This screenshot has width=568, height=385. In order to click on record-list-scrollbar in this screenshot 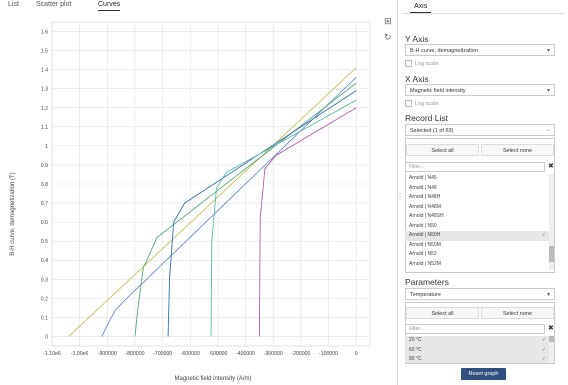, I will do `click(551, 222)`.